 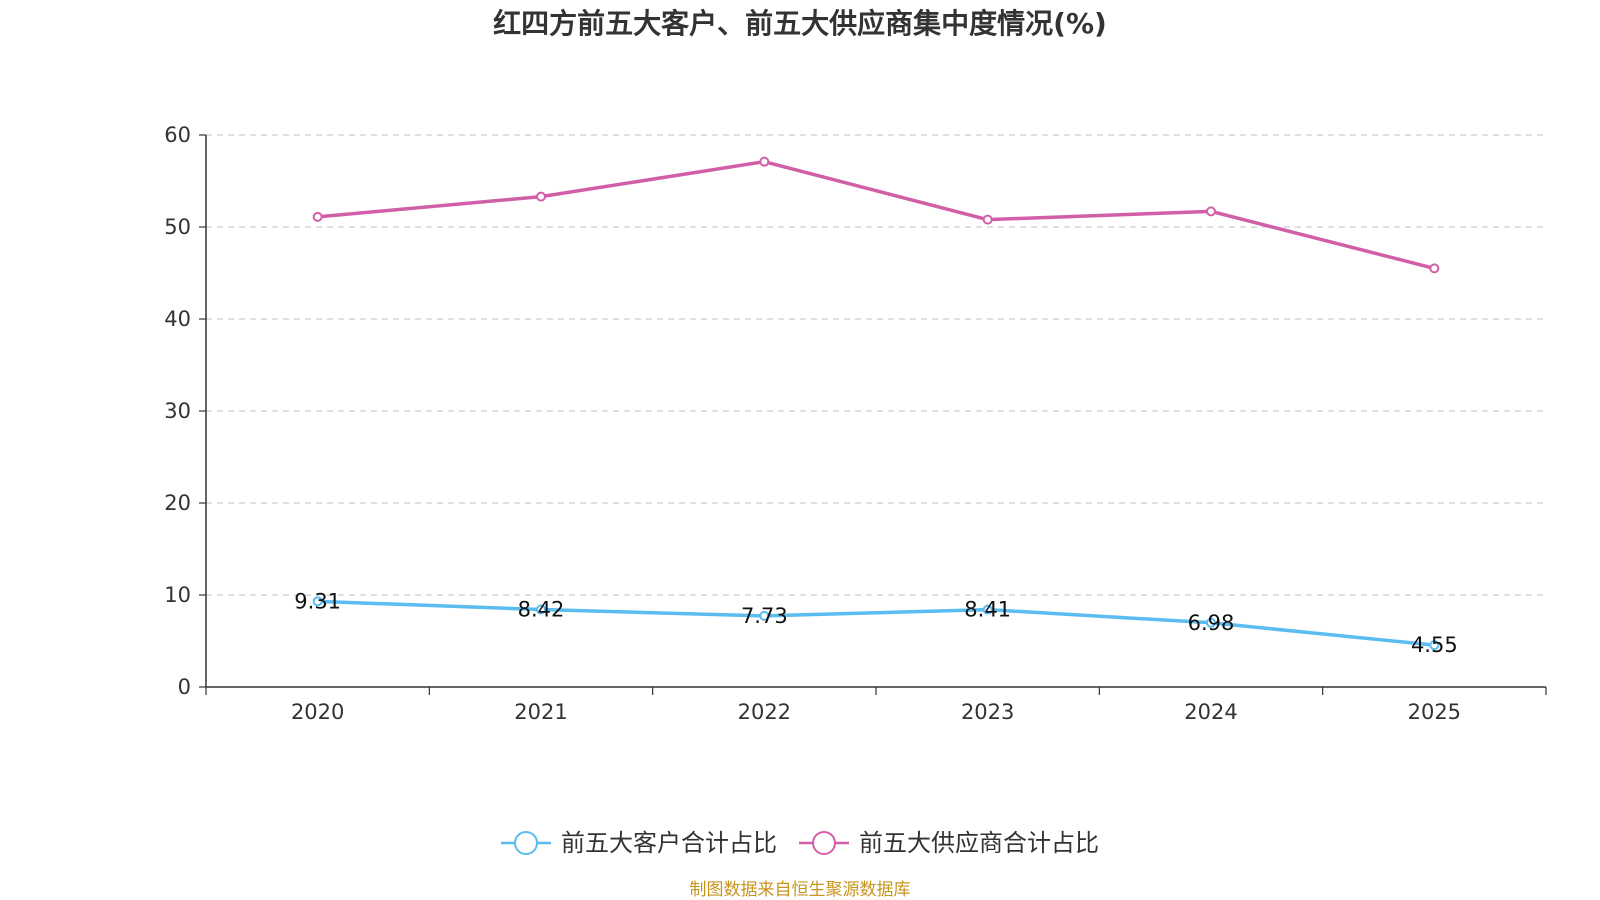 What do you see at coordinates (177, 411) in the screenshot?
I see `y-tick-label: 30` at bounding box center [177, 411].